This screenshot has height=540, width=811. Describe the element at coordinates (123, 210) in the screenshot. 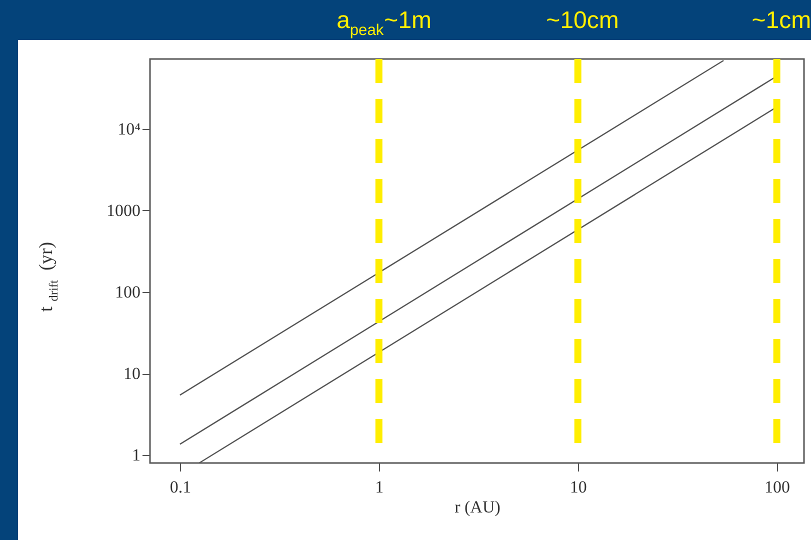

I see `y-tick-label: 1000` at that location.